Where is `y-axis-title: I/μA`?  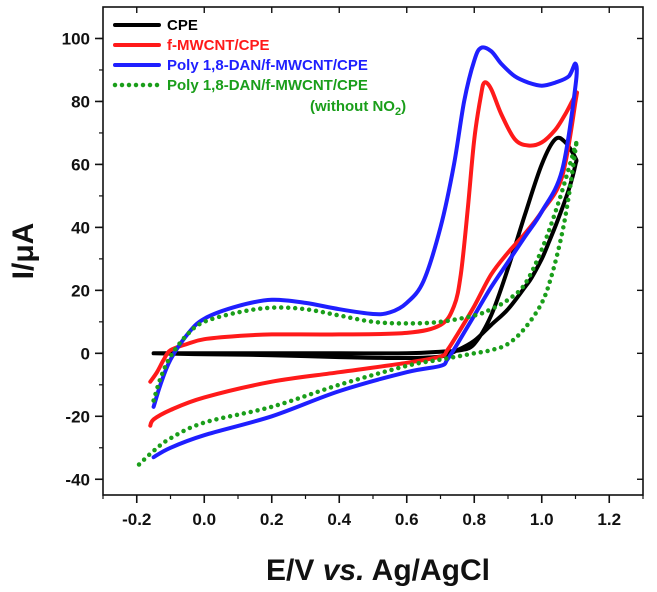 y-axis-title: I/μA is located at coordinates (23, 251).